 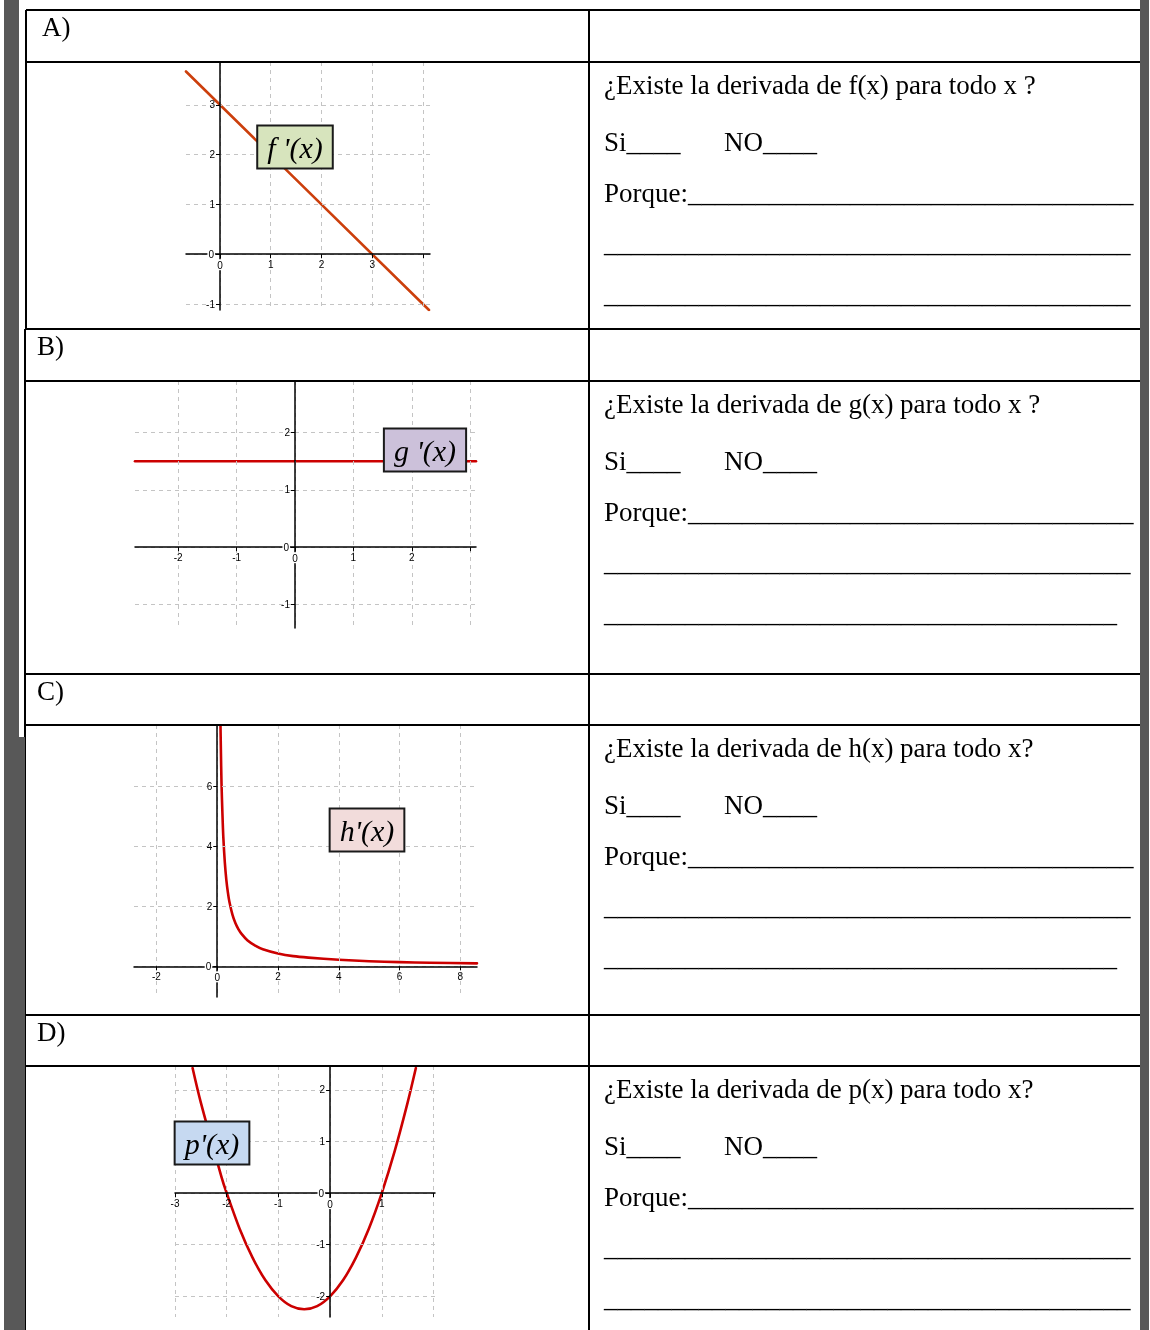 I want to click on x-tick-label: 8, so click(x=460, y=976).